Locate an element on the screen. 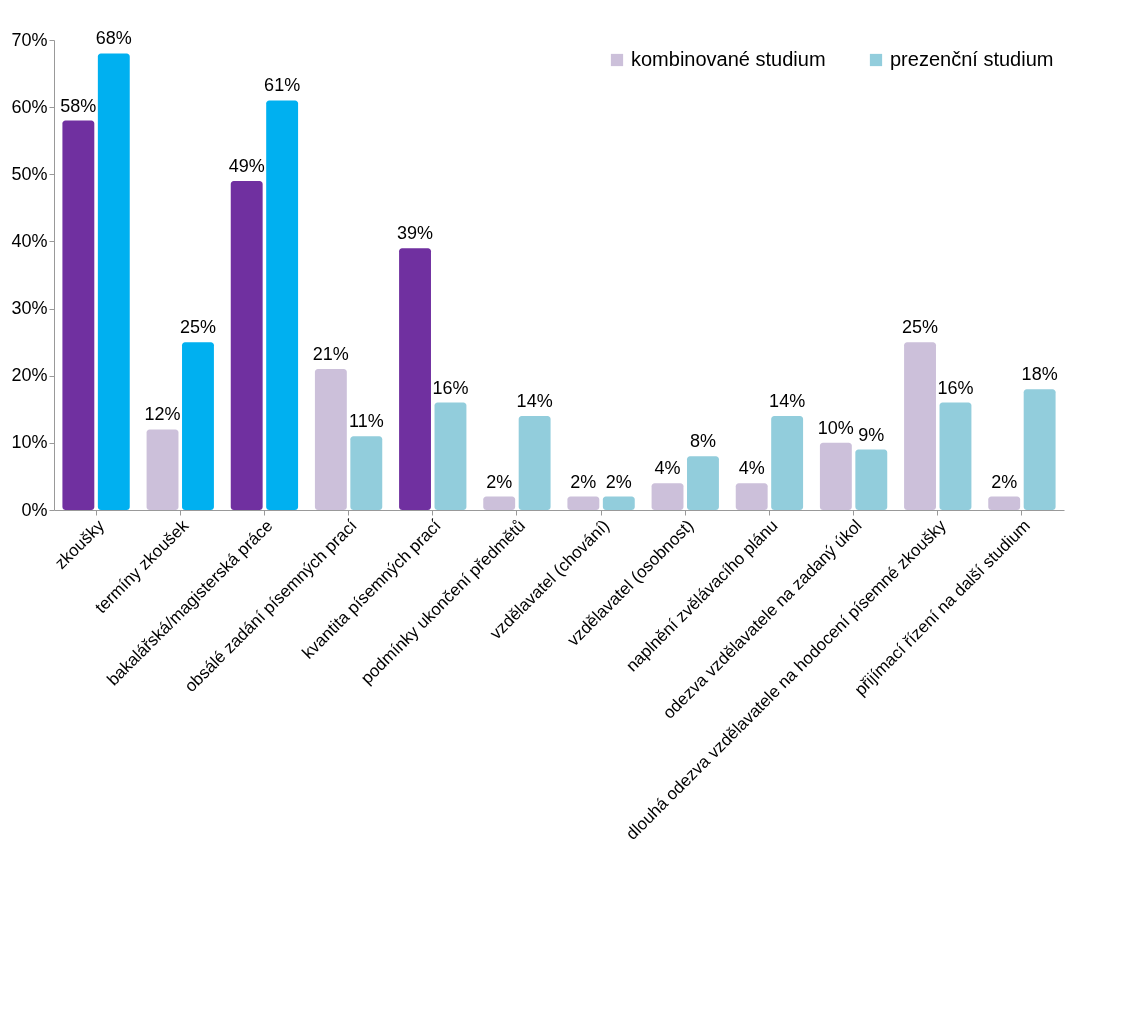 This screenshot has height=1009, width=1128. y-tick-label: 0% is located at coordinates (34, 509).